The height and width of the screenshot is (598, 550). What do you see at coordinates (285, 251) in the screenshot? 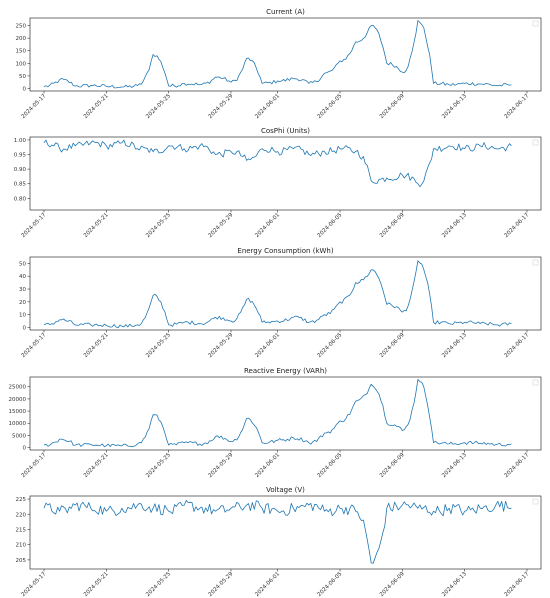
I see `chart-title: Energy Consumption (kWh)` at bounding box center [285, 251].